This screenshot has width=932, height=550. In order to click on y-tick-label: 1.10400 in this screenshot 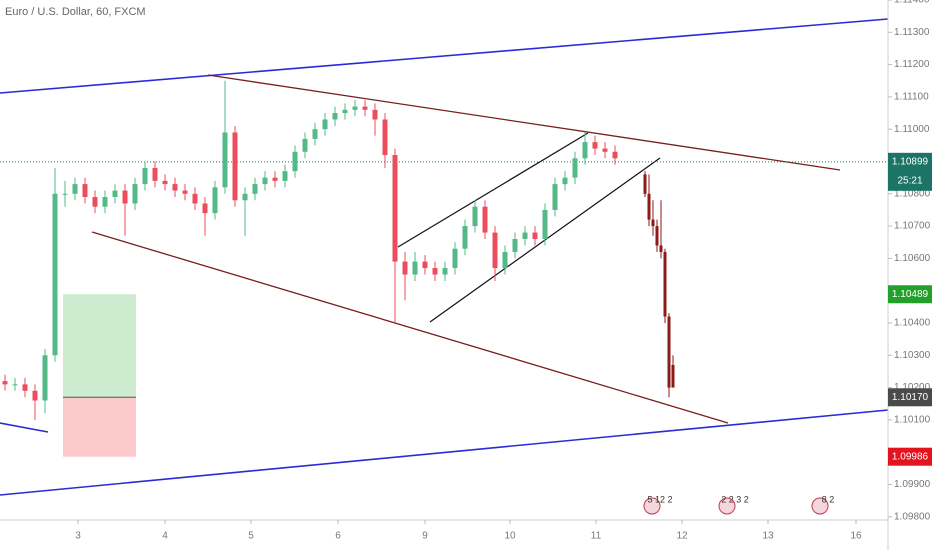, I will do `click(912, 323)`.